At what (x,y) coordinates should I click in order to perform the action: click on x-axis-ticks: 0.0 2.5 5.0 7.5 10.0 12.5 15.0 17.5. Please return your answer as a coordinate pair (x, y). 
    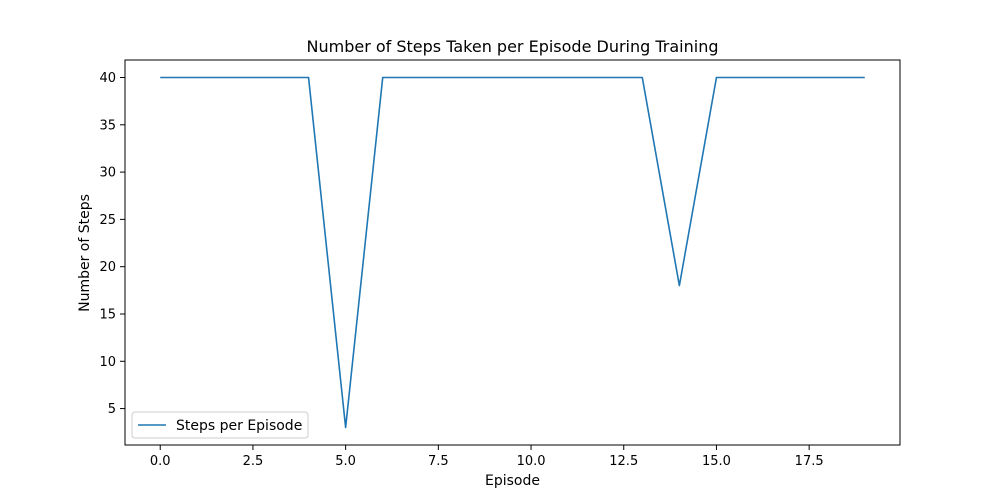
    Looking at the image, I should click on (487, 457).